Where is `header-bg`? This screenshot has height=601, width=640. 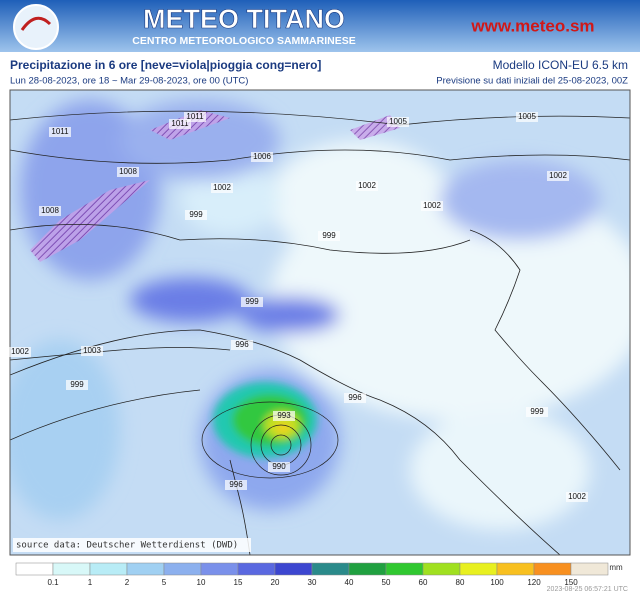 header-bg is located at coordinates (320, 26).